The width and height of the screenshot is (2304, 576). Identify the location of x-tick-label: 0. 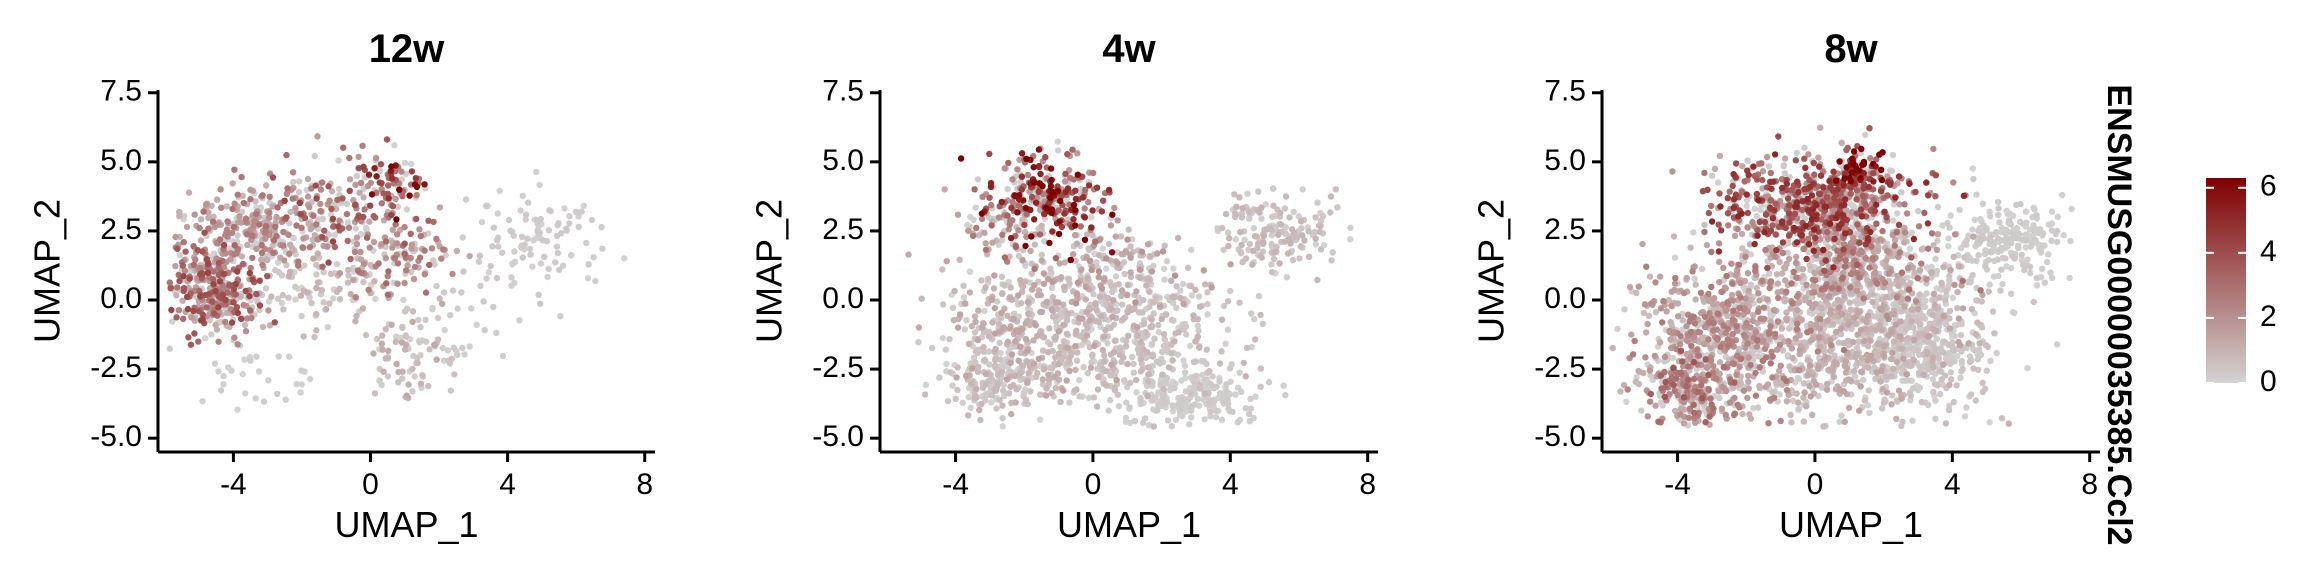
(370, 484).